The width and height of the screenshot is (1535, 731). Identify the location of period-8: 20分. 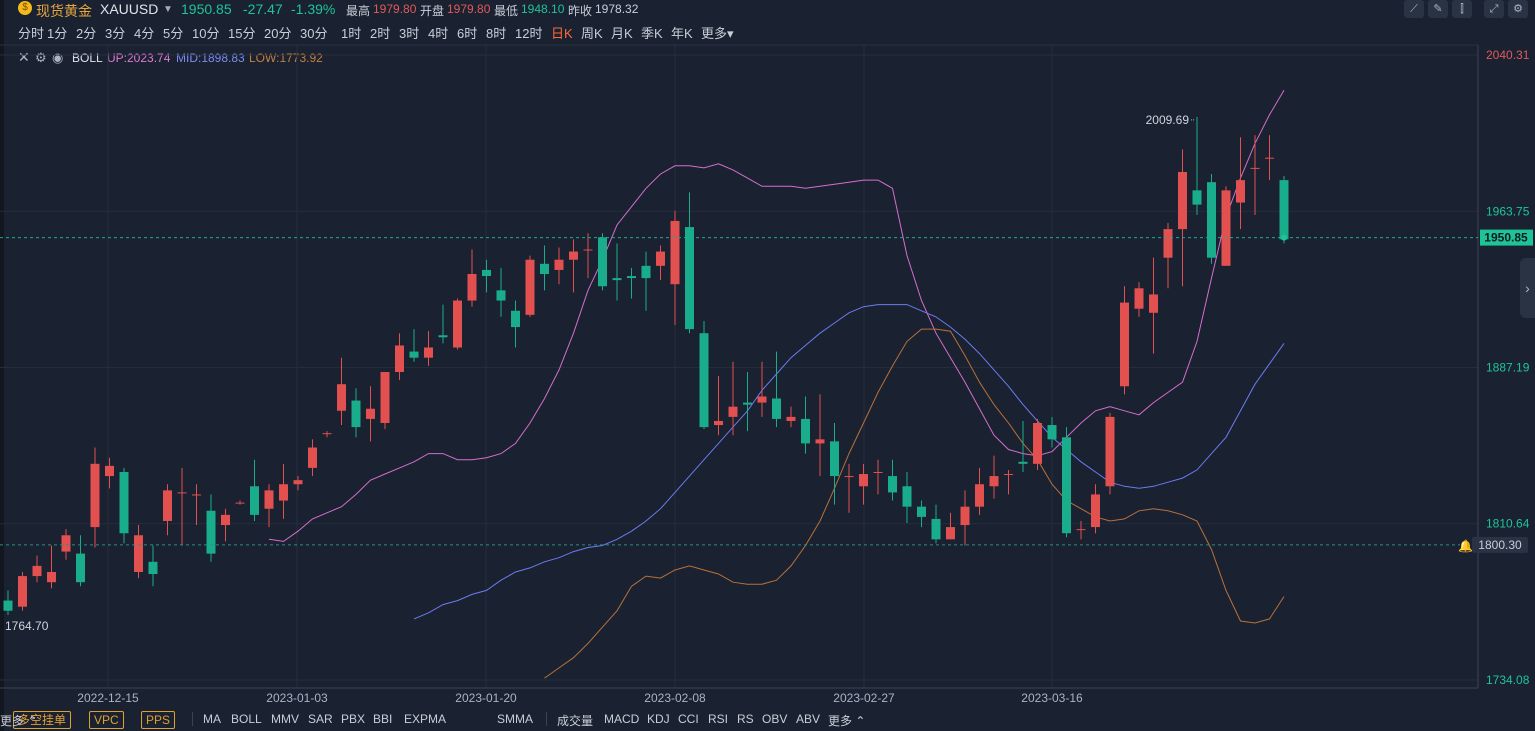
(278, 33).